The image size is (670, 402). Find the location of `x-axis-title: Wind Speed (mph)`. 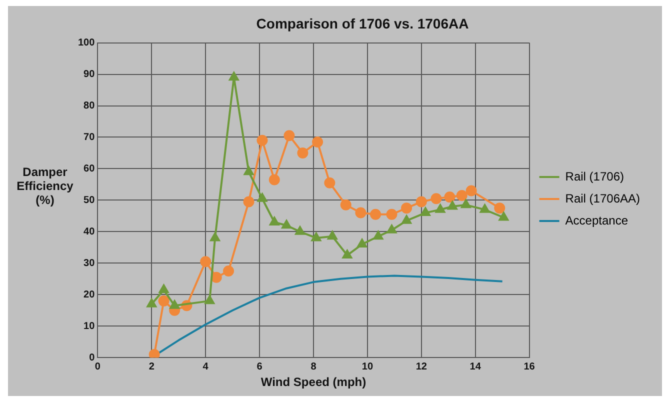

x-axis-title: Wind Speed (mph) is located at coordinates (313, 382).